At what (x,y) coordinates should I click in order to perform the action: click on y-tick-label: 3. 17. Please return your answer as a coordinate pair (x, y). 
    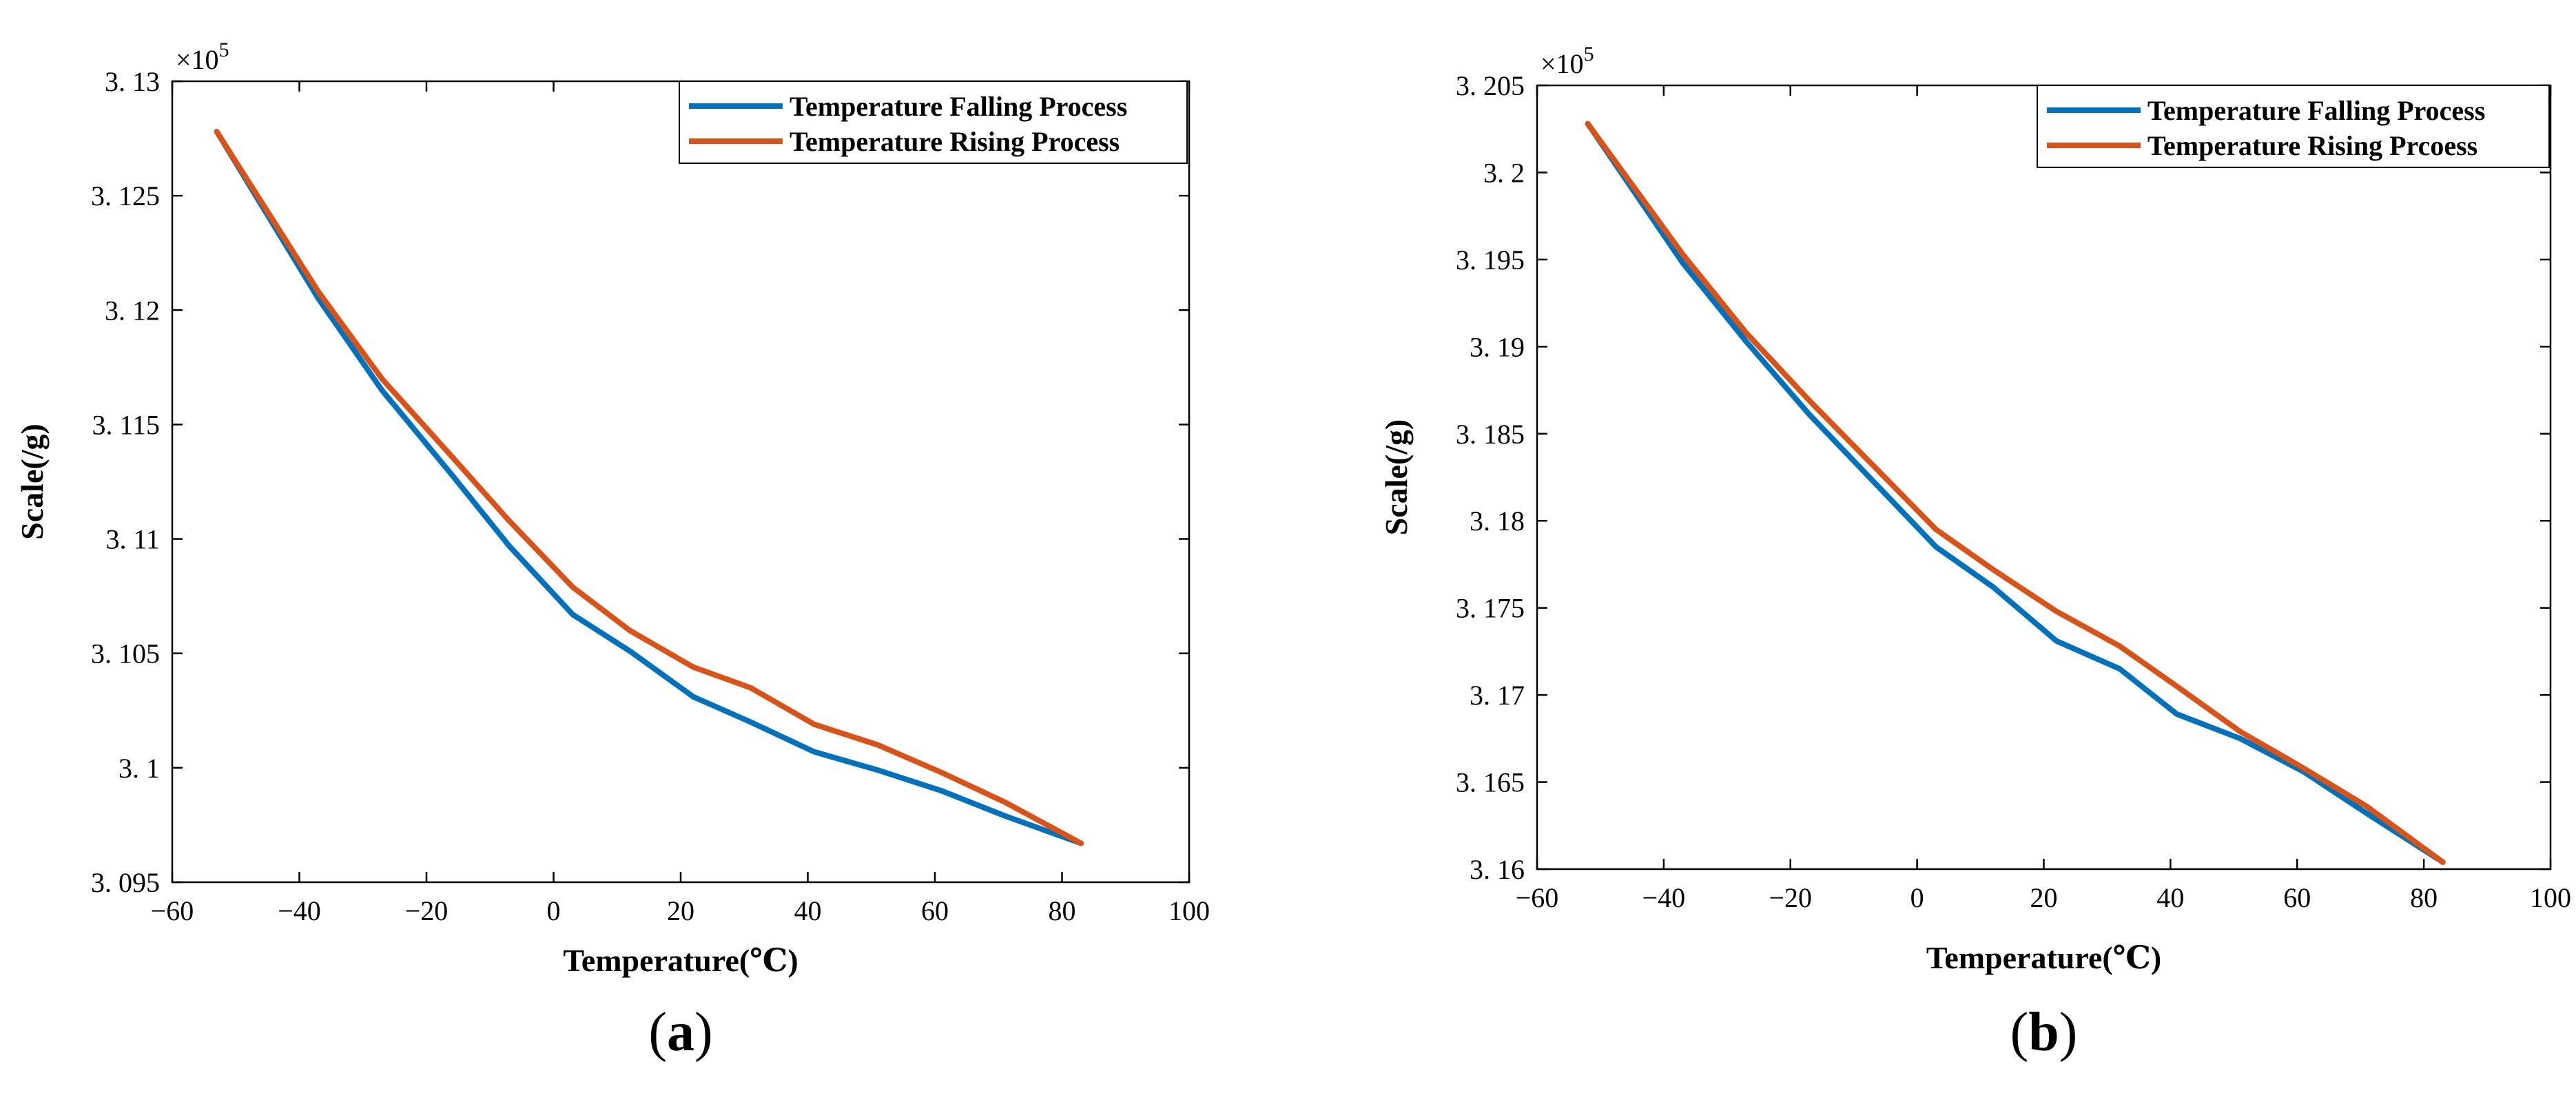
    Looking at the image, I should click on (1498, 695).